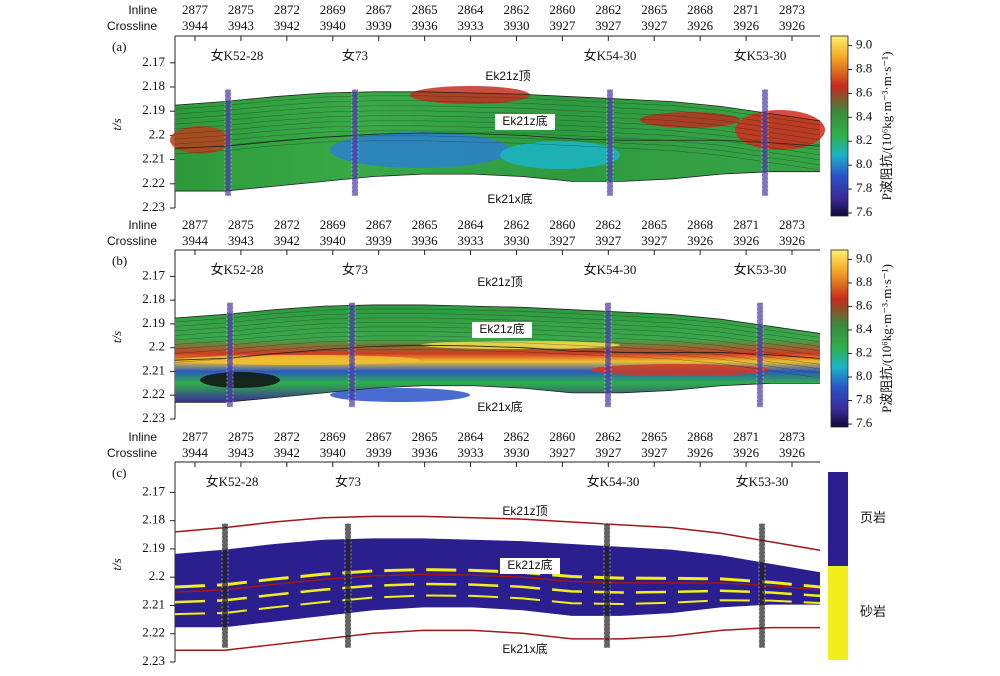 The width and height of the screenshot is (1000, 676). Describe the element at coordinates (562, 224) in the screenshot. I see `inline-value: 2860` at that location.